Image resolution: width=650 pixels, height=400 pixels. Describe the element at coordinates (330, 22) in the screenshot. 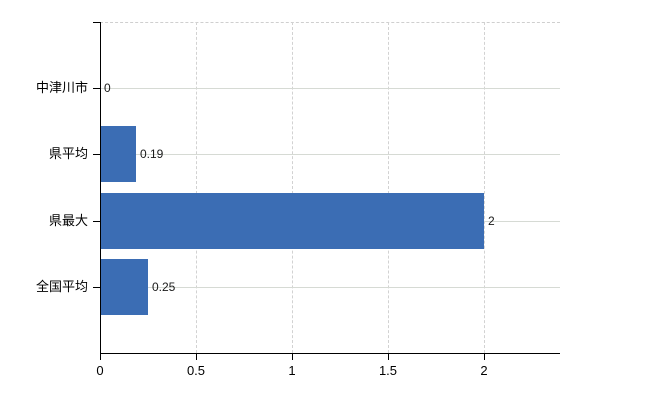

I see `plot-top-border` at that location.